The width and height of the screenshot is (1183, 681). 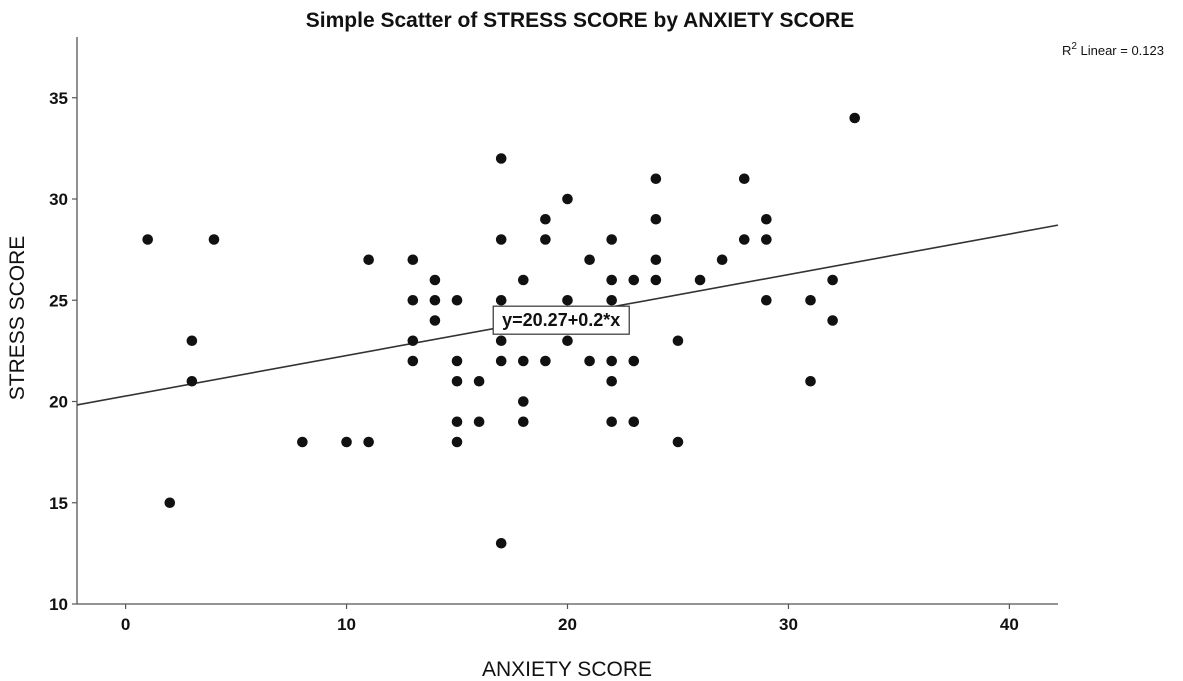 I want to click on y-tick-label: 25, so click(x=58, y=300).